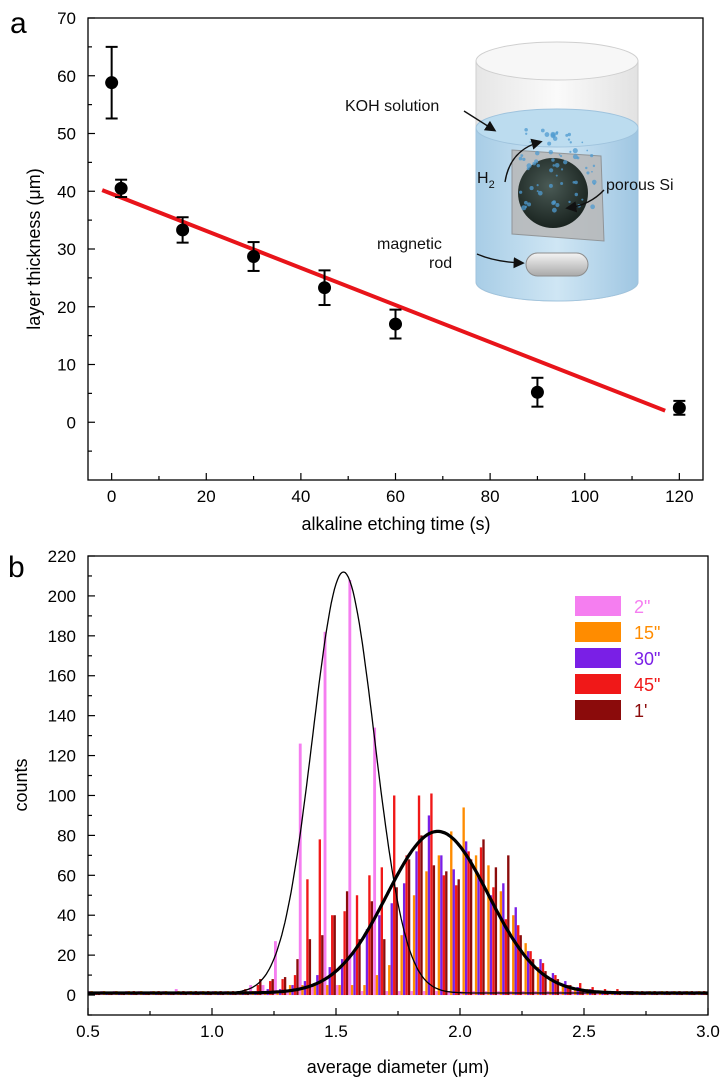  What do you see at coordinates (642, 607) in the screenshot?
I see `legend-label: 2"` at bounding box center [642, 607].